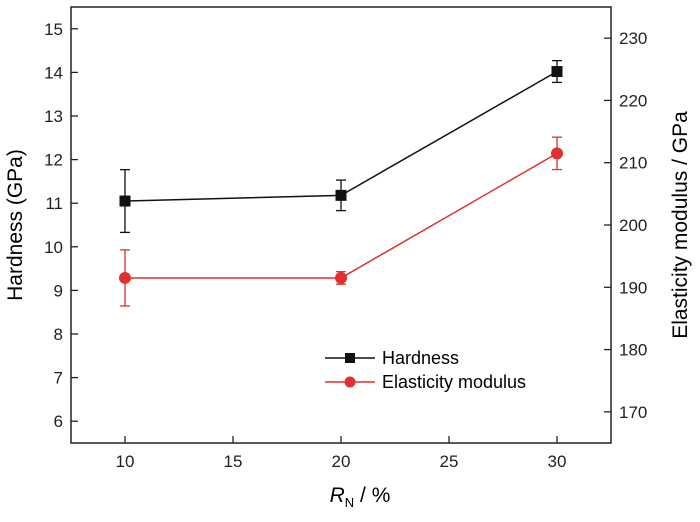  I want to click on right-y-tick-label: 190, so click(633, 287).